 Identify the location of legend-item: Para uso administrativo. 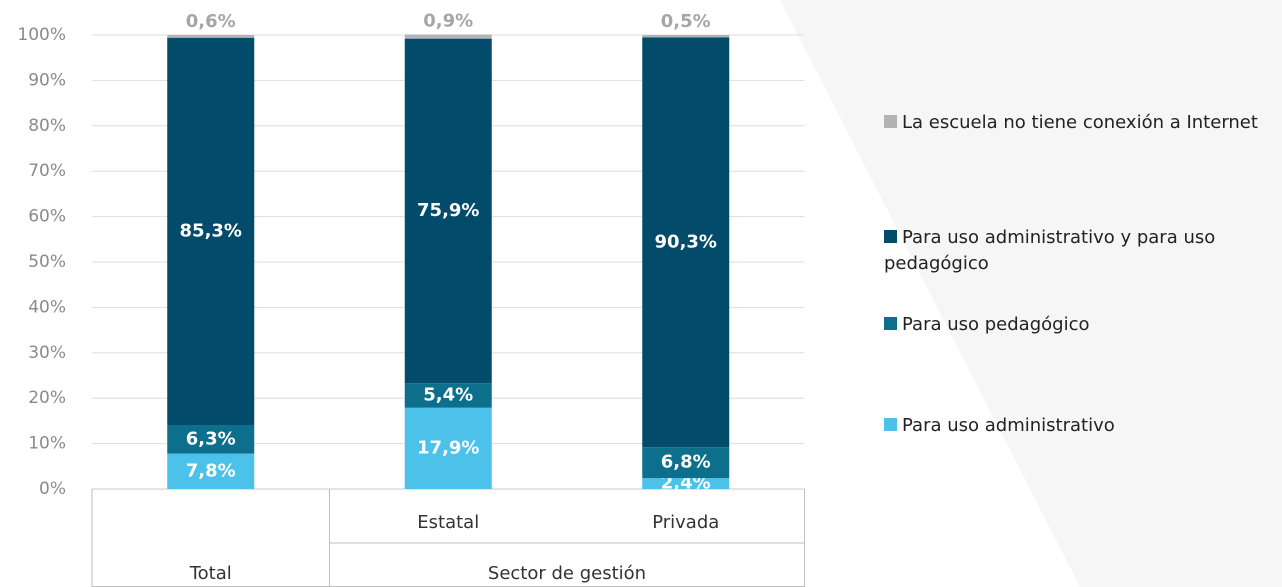
(1080, 426).